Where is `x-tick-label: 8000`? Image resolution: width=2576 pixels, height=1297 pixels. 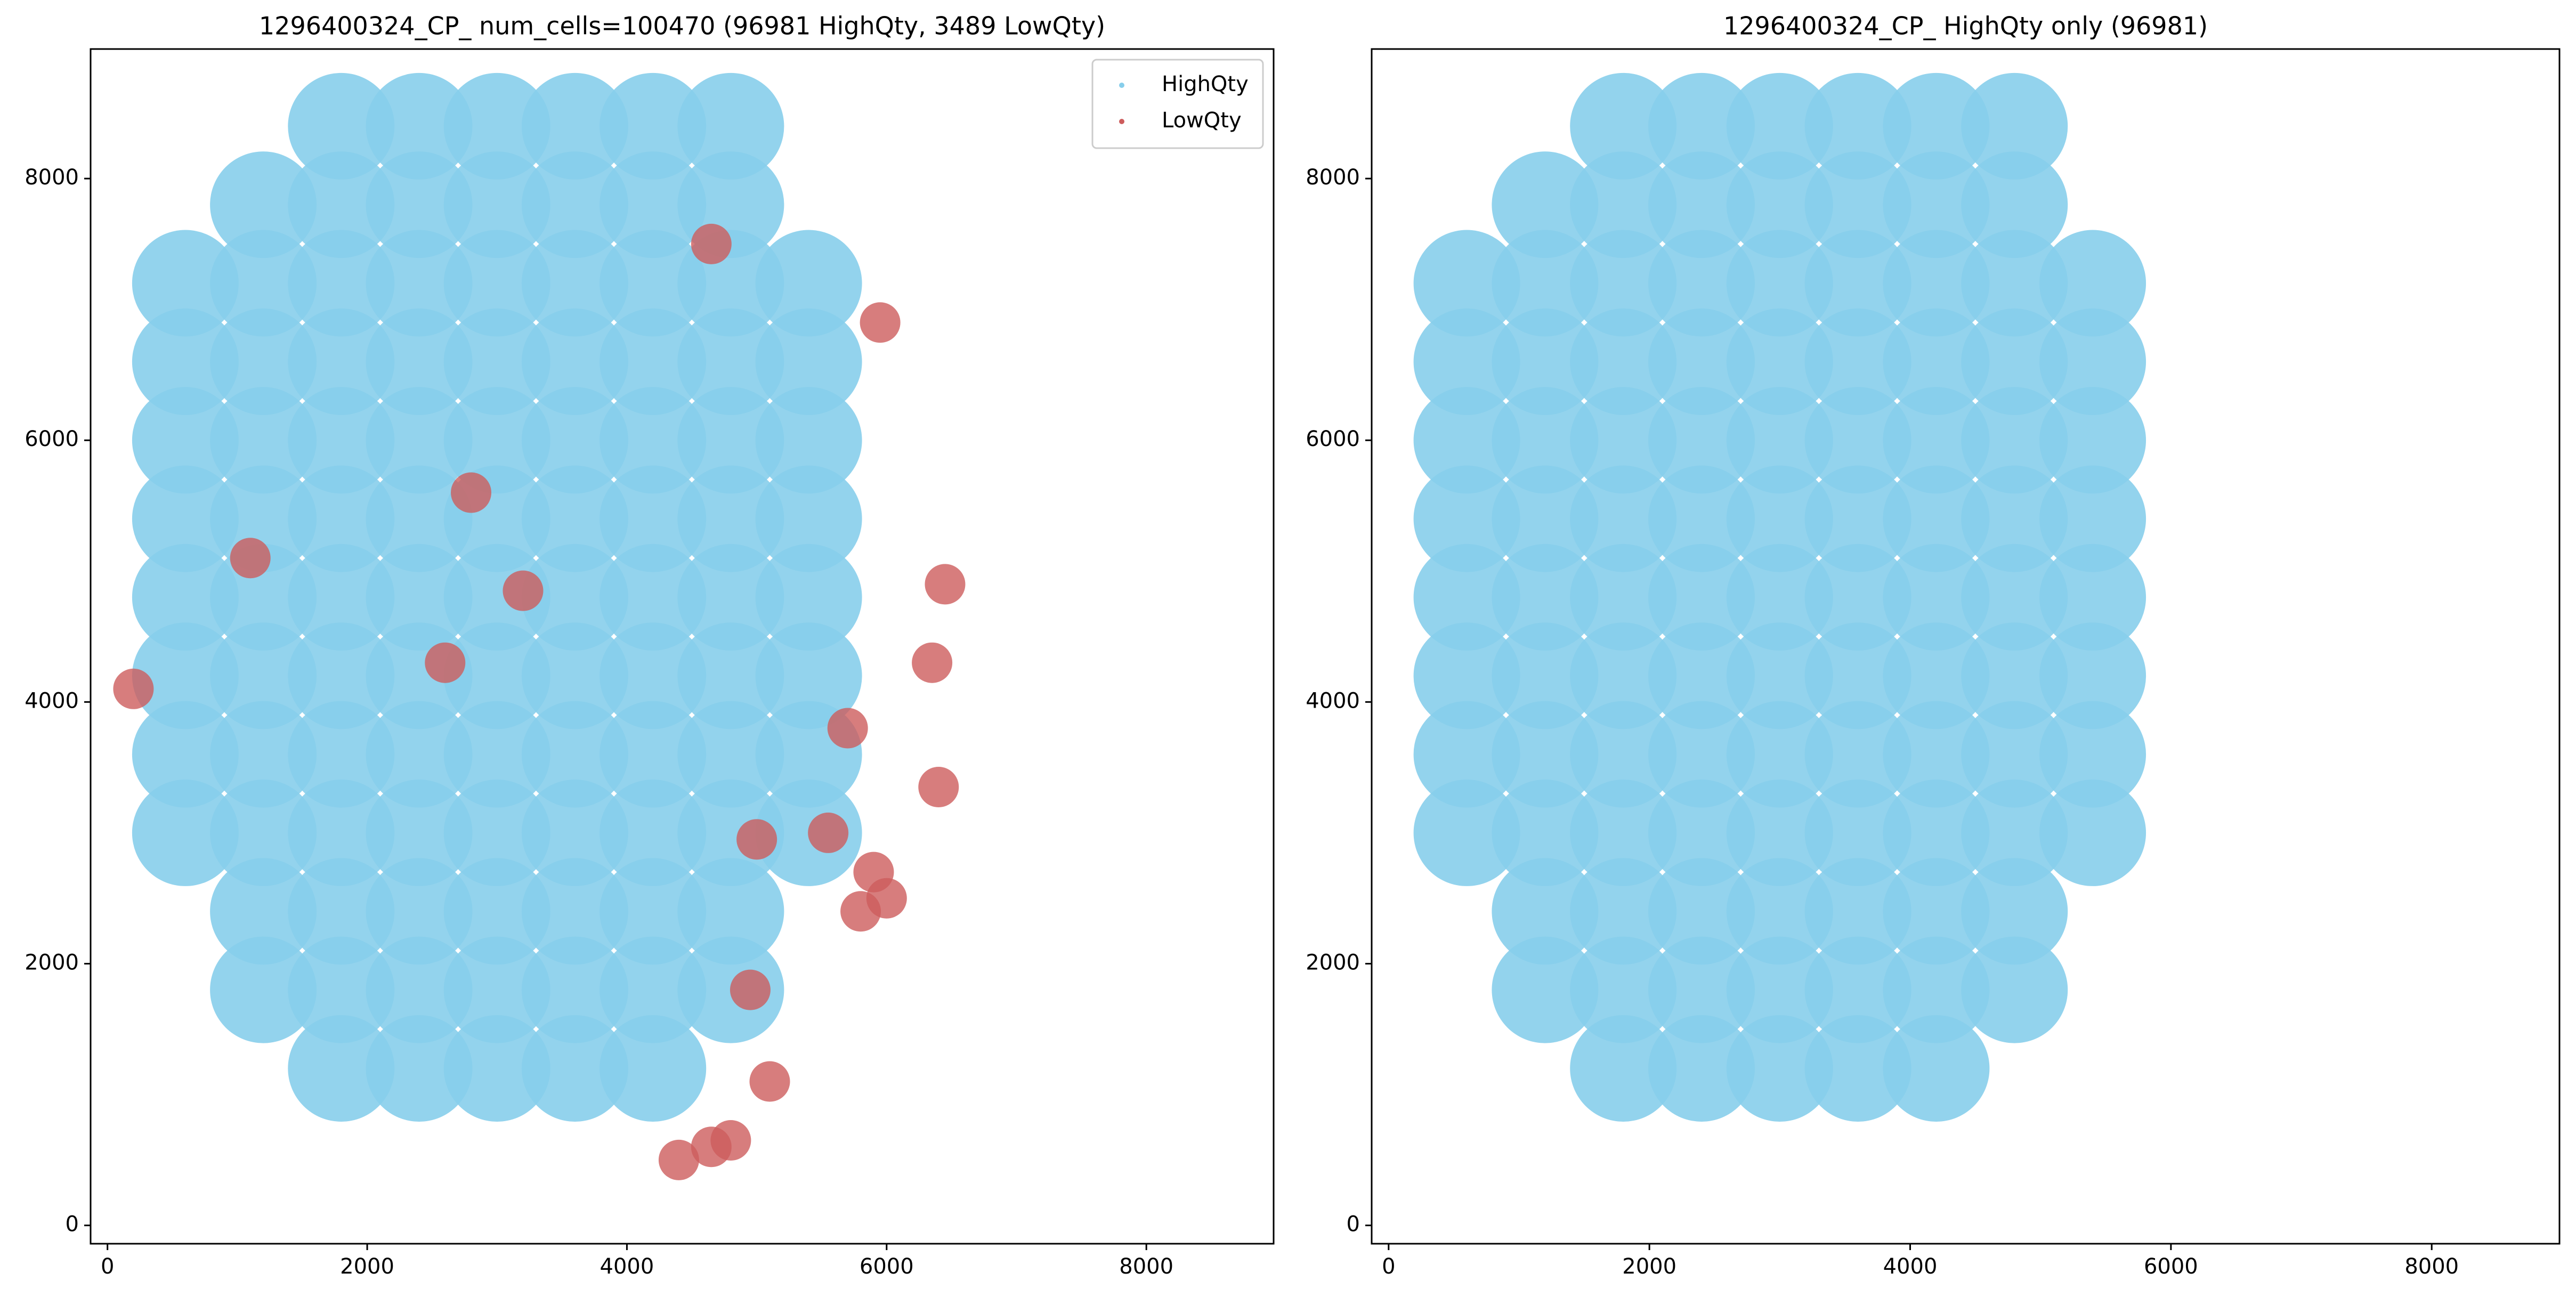 x-tick-label: 8000 is located at coordinates (2431, 1266).